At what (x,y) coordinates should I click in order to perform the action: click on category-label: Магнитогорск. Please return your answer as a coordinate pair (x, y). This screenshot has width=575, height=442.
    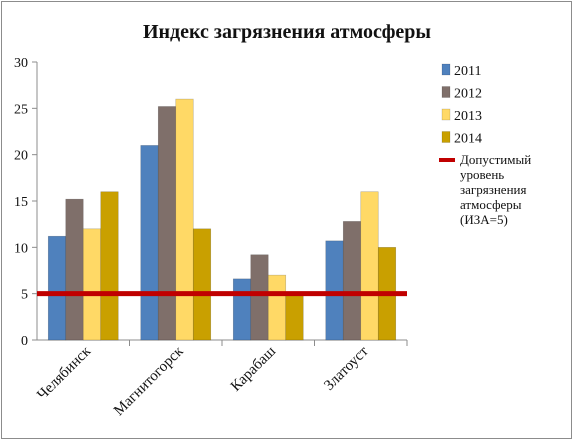
    Looking at the image, I should click on (149, 381).